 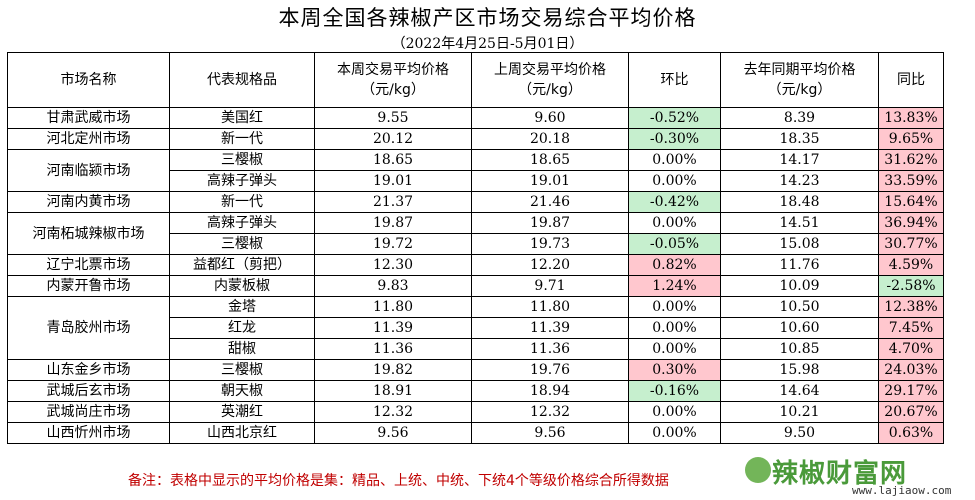 I want to click on yoy-change-cell: 31.62%, so click(x=911, y=160).